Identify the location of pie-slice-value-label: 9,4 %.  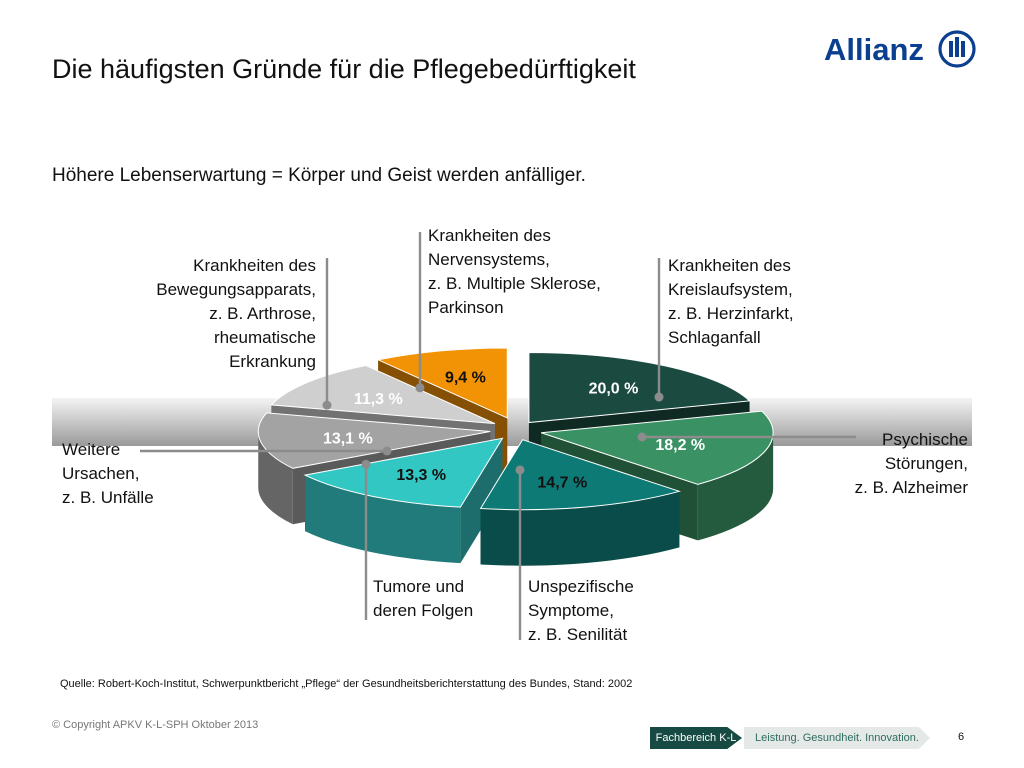
(465, 377).